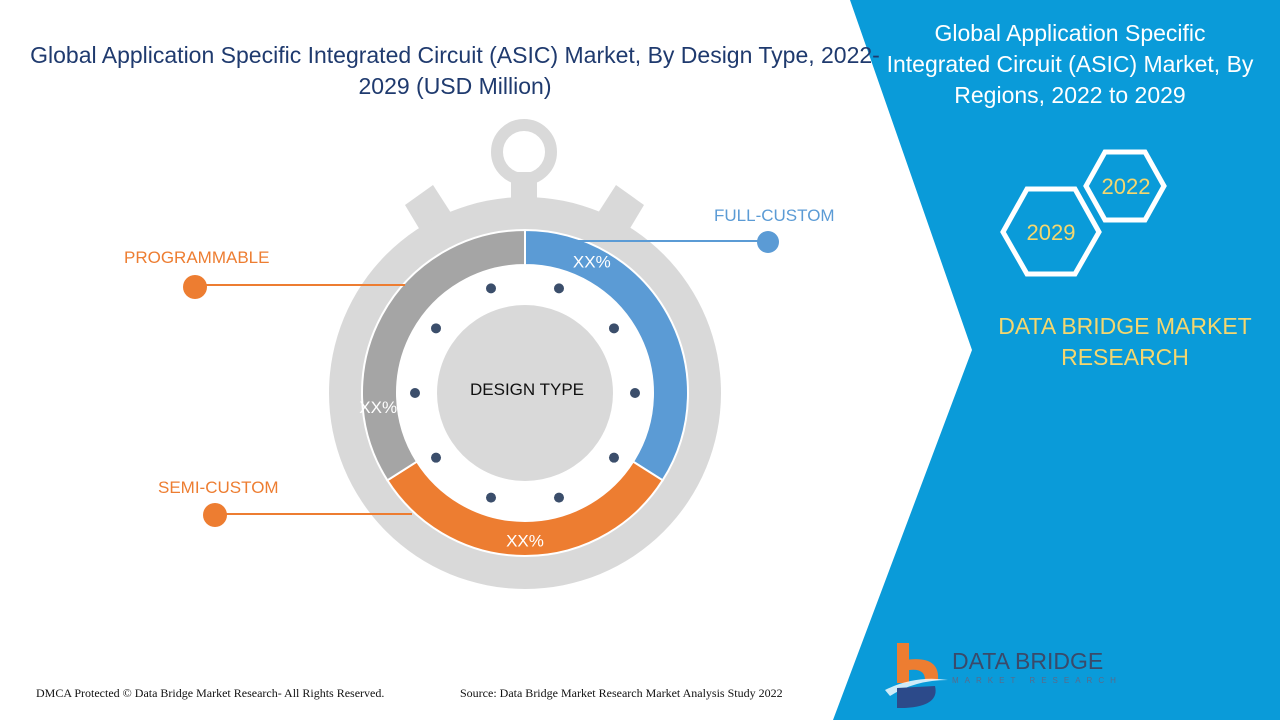 Image resolution: width=1280 pixels, height=720 pixels. What do you see at coordinates (1037, 680) in the screenshot?
I see `logo-subtext: MARKET RESEARCH` at bounding box center [1037, 680].